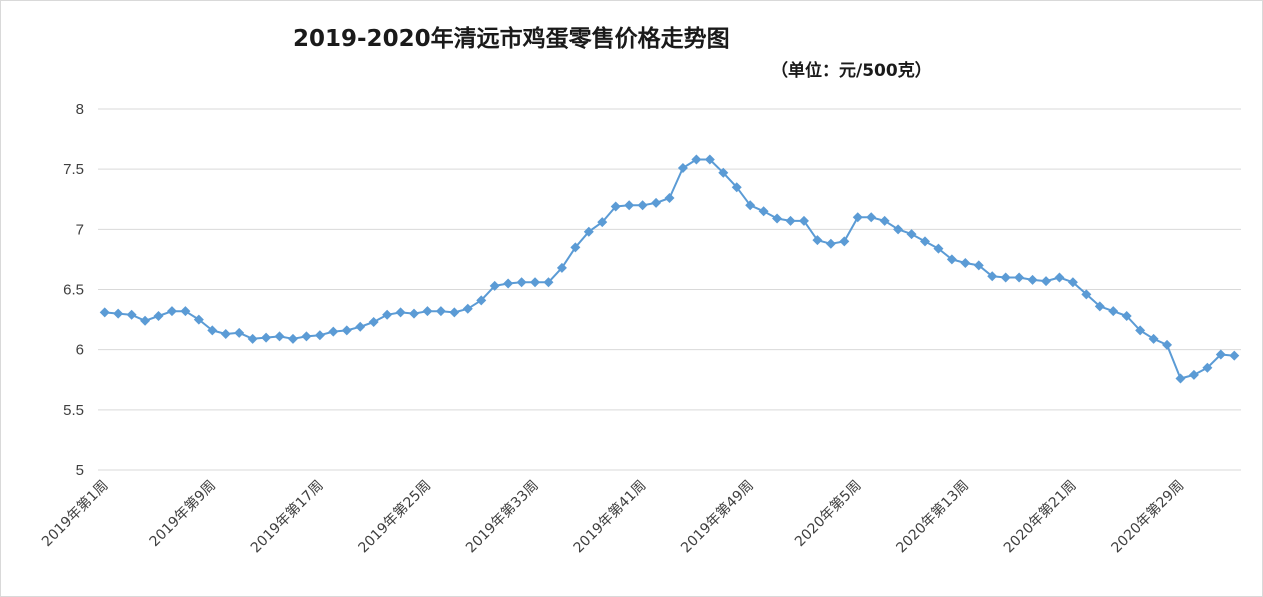 This screenshot has width=1263, height=597. Describe the element at coordinates (80, 470) in the screenshot. I see `y-tick-label: 5` at that location.